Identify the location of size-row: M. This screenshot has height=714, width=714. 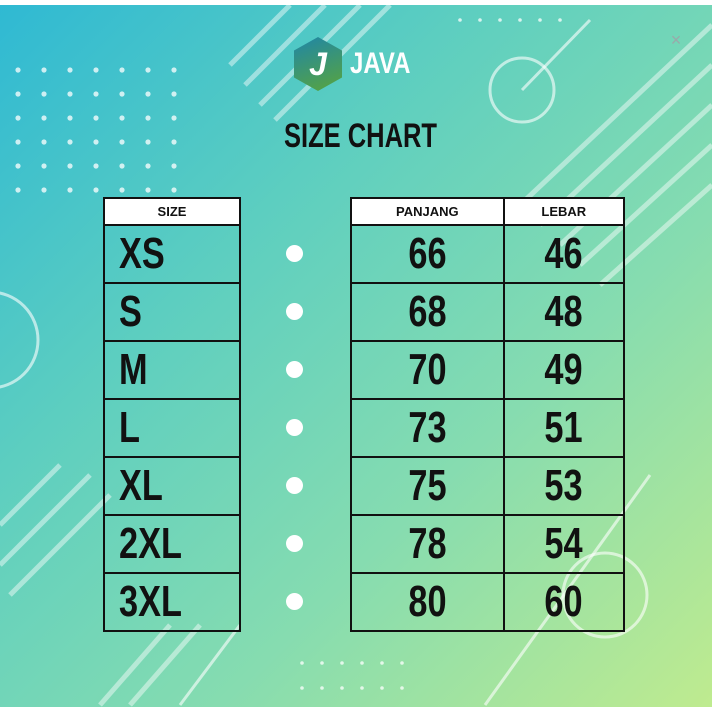
(172, 370).